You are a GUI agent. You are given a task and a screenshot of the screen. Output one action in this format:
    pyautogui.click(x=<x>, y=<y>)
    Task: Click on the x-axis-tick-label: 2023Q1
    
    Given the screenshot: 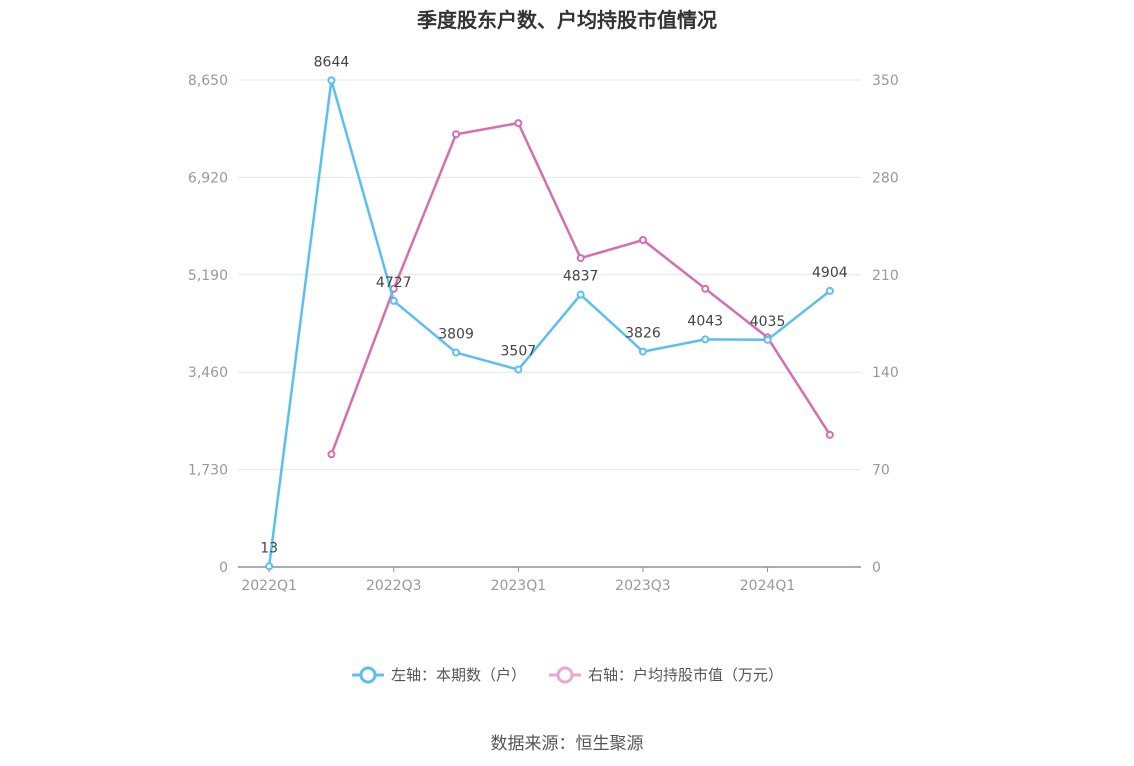 What is the action you would take?
    pyautogui.click(x=519, y=586)
    